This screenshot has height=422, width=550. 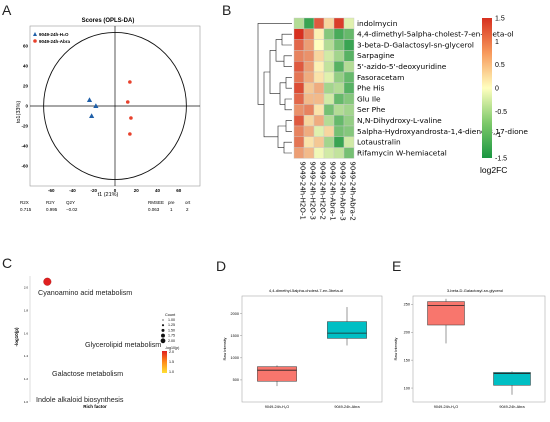 What do you see at coordinates (313, 190) in the screenshot?
I see `heatmap-column-label: 9049-24h-H2O-3` at bounding box center [313, 190].